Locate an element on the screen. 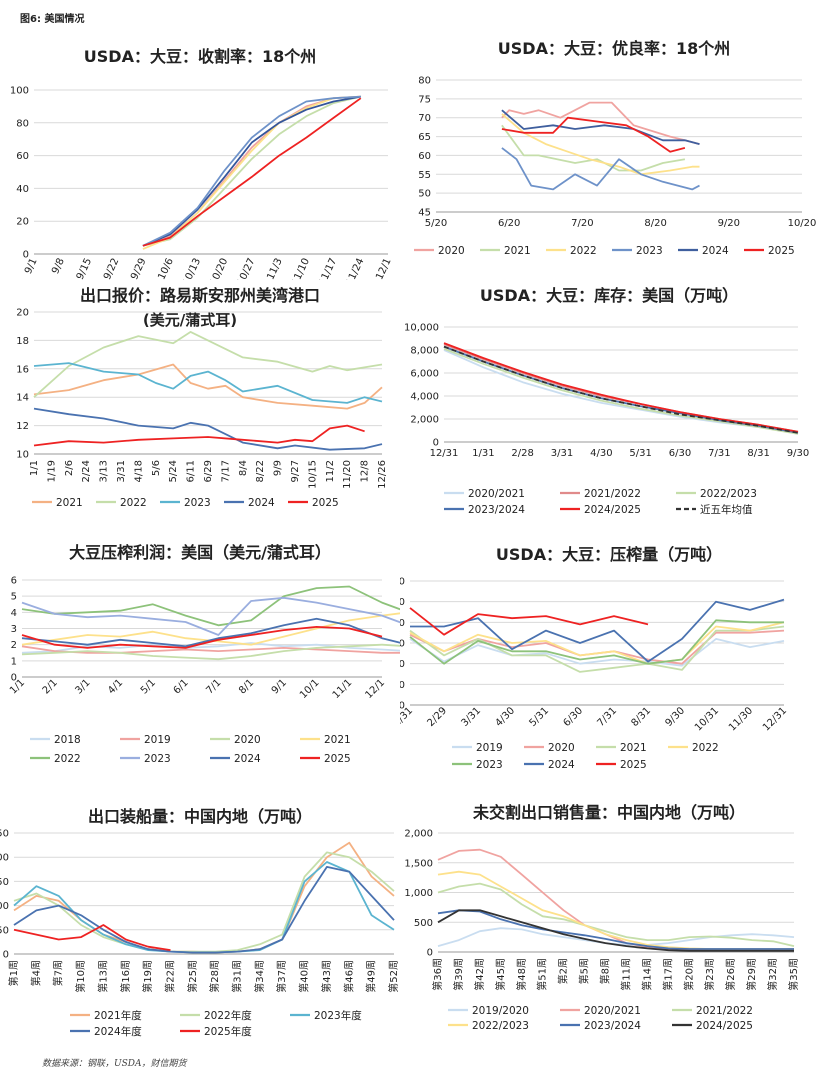  y-tick-label: 80 is located at coordinates (22, 123).